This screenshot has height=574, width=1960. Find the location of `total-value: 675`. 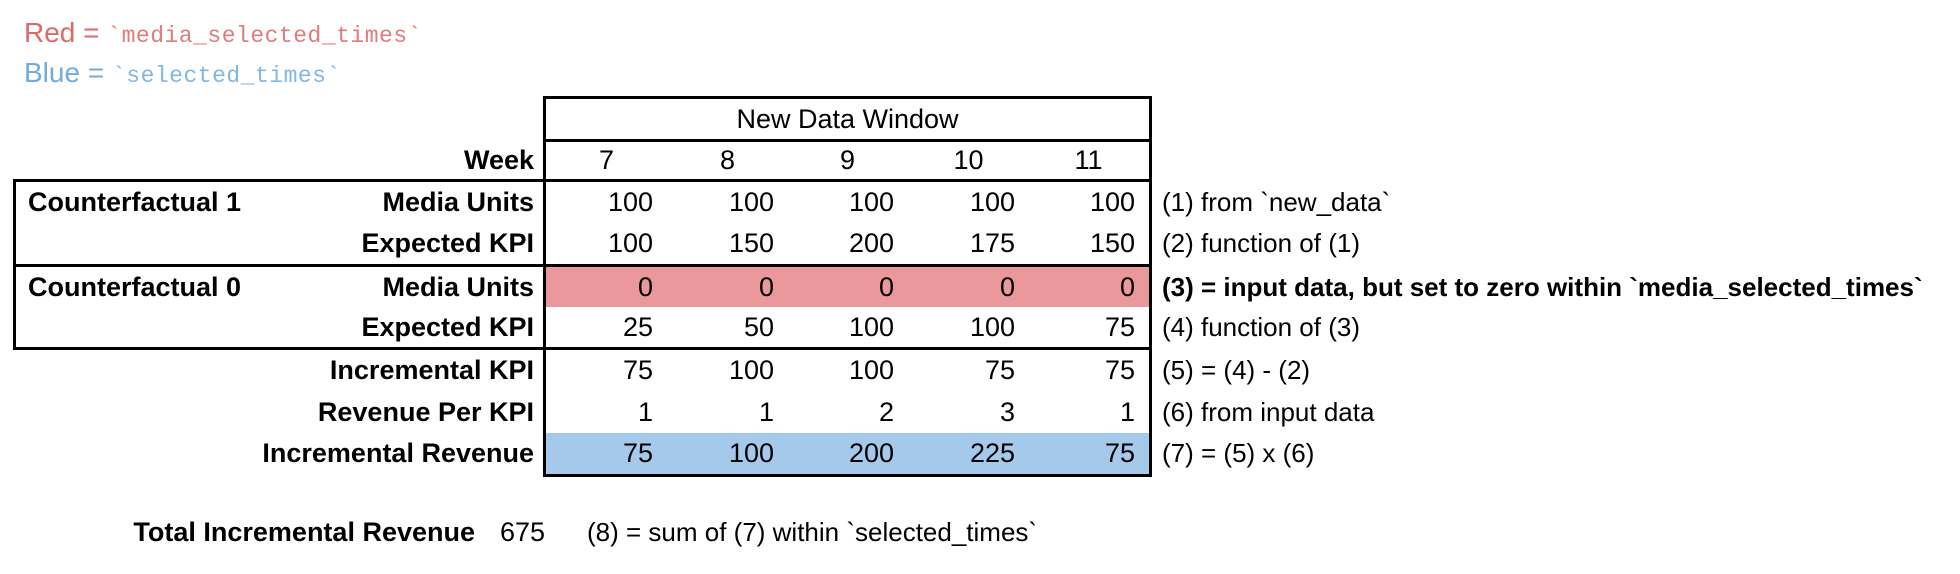

total-value: 675 is located at coordinates (522, 532).